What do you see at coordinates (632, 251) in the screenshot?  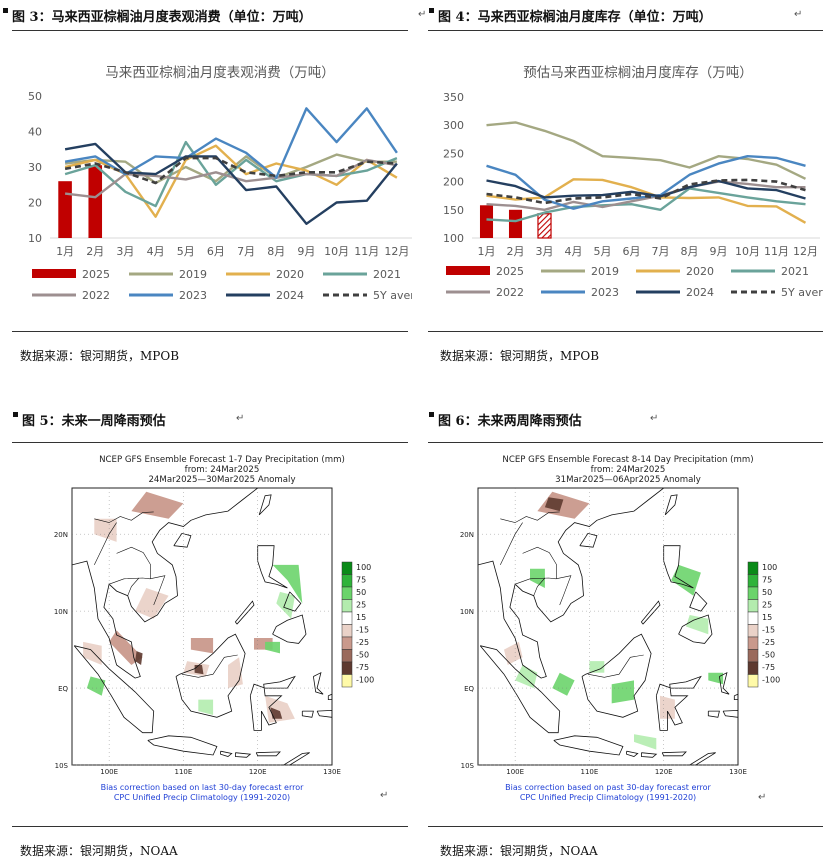 I see `x-tick-label: 6月` at bounding box center [632, 251].